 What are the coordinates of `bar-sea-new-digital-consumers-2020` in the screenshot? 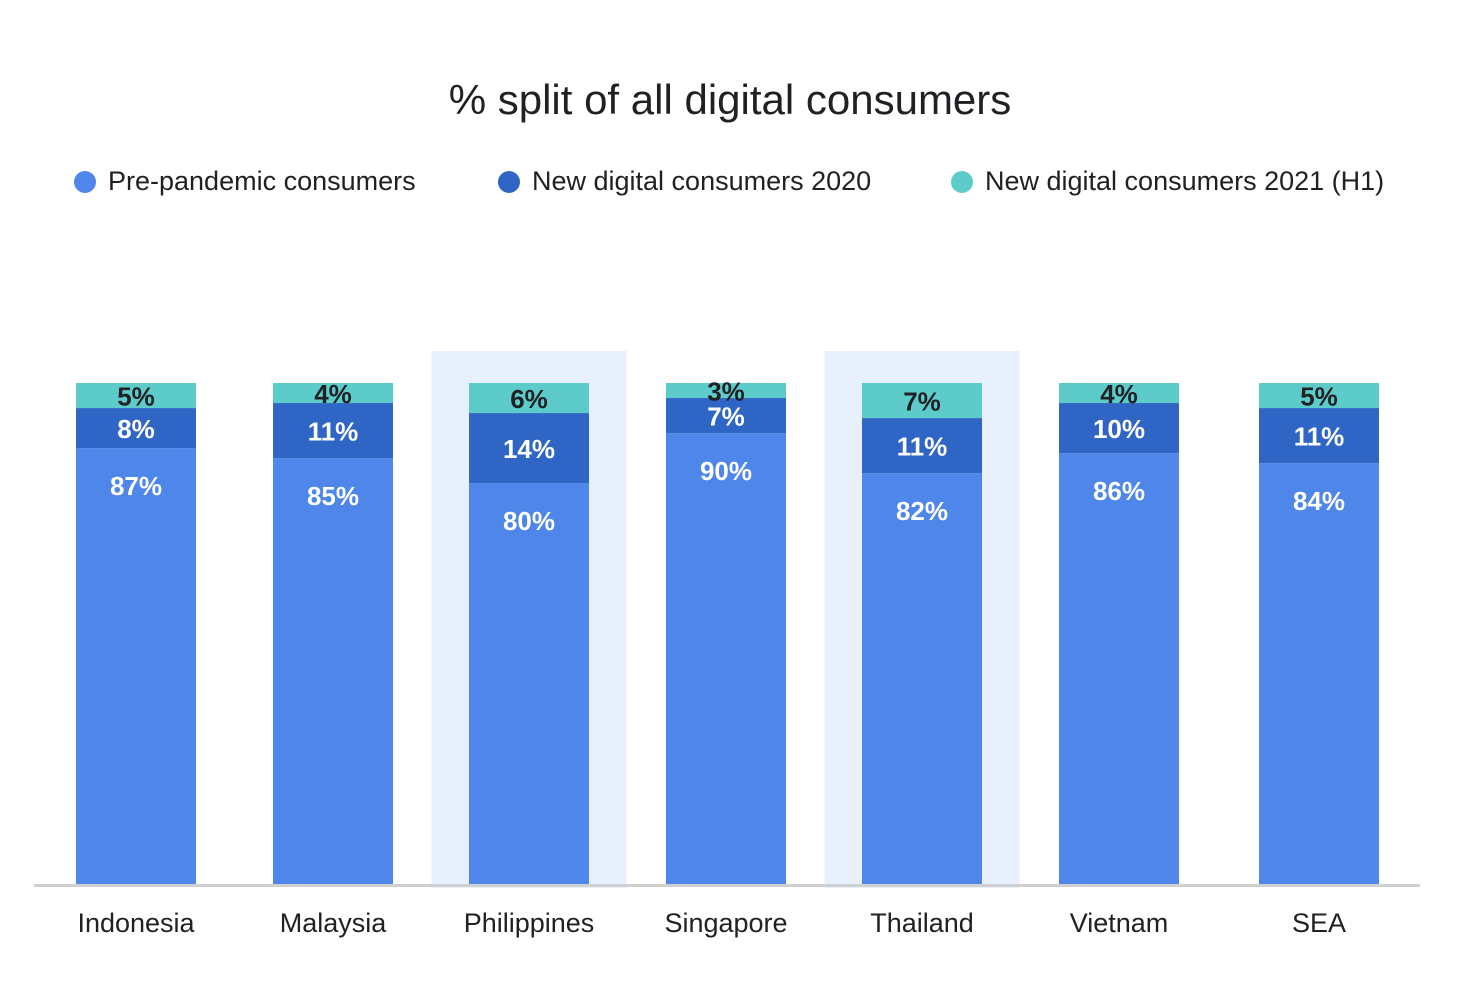 It's located at (1319, 436).